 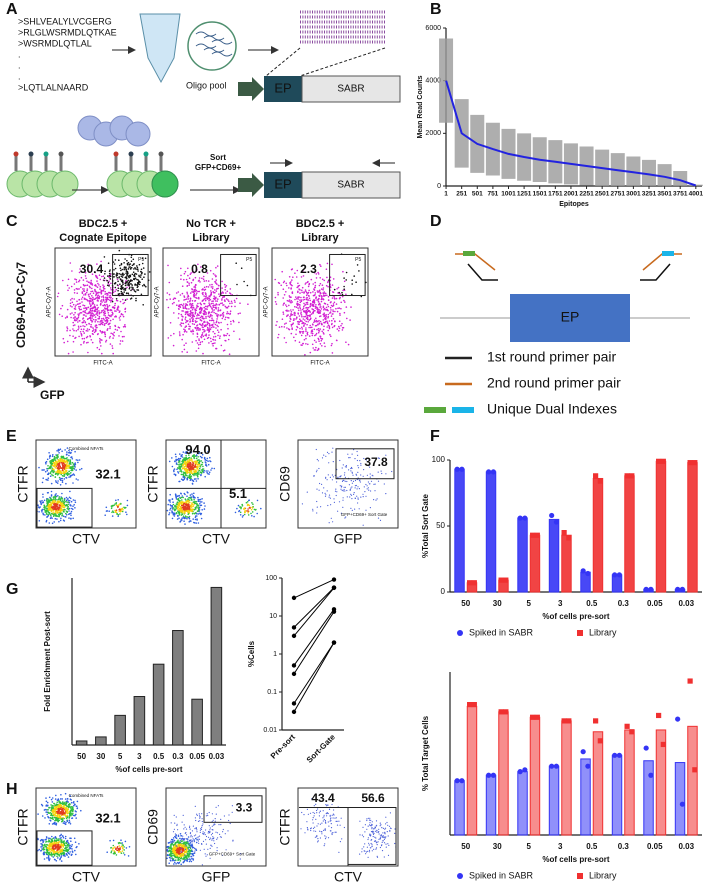 I want to click on axis-label: CTFR, so click(x=23, y=483).